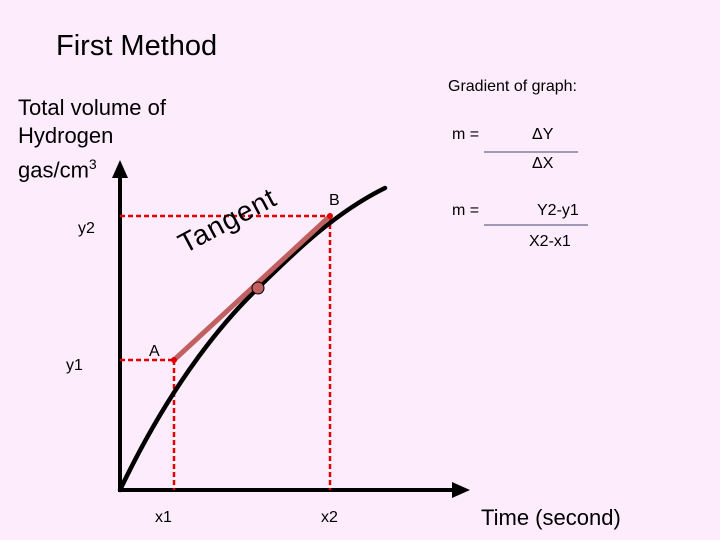 The image size is (720, 540). What do you see at coordinates (92, 107) in the screenshot?
I see `y-axis-label-line1: Total volume of` at bounding box center [92, 107].